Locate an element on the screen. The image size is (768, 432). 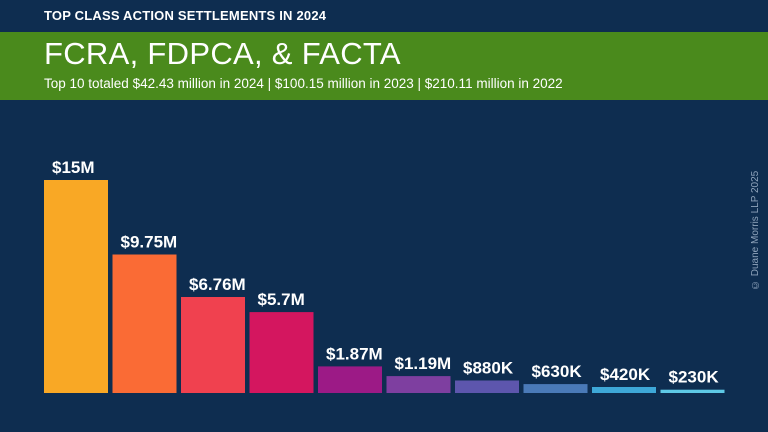
bar-value-label-4: $5.7M is located at coordinates (281, 299).